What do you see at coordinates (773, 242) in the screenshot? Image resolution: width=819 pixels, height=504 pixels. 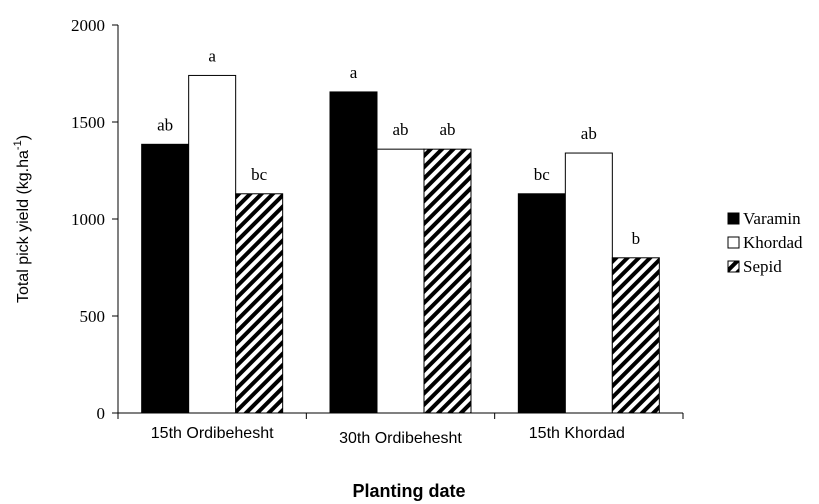 I see `legend-label: Khordad` at bounding box center [773, 242].